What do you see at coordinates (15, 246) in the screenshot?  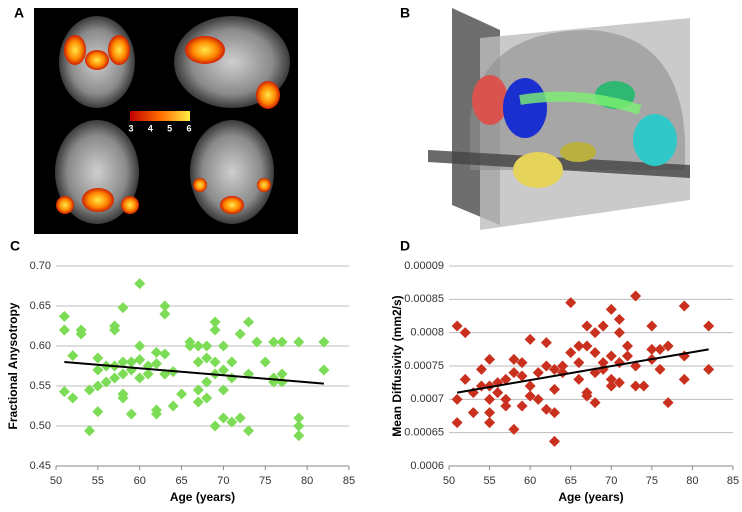 I see `panel-label: C` at bounding box center [15, 246].